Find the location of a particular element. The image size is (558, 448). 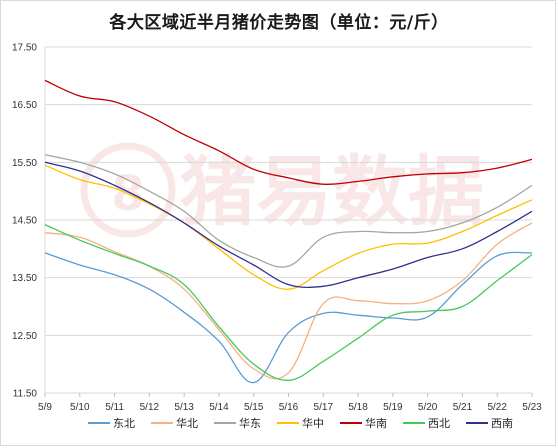

legend-label: 东北 is located at coordinates (124, 423).